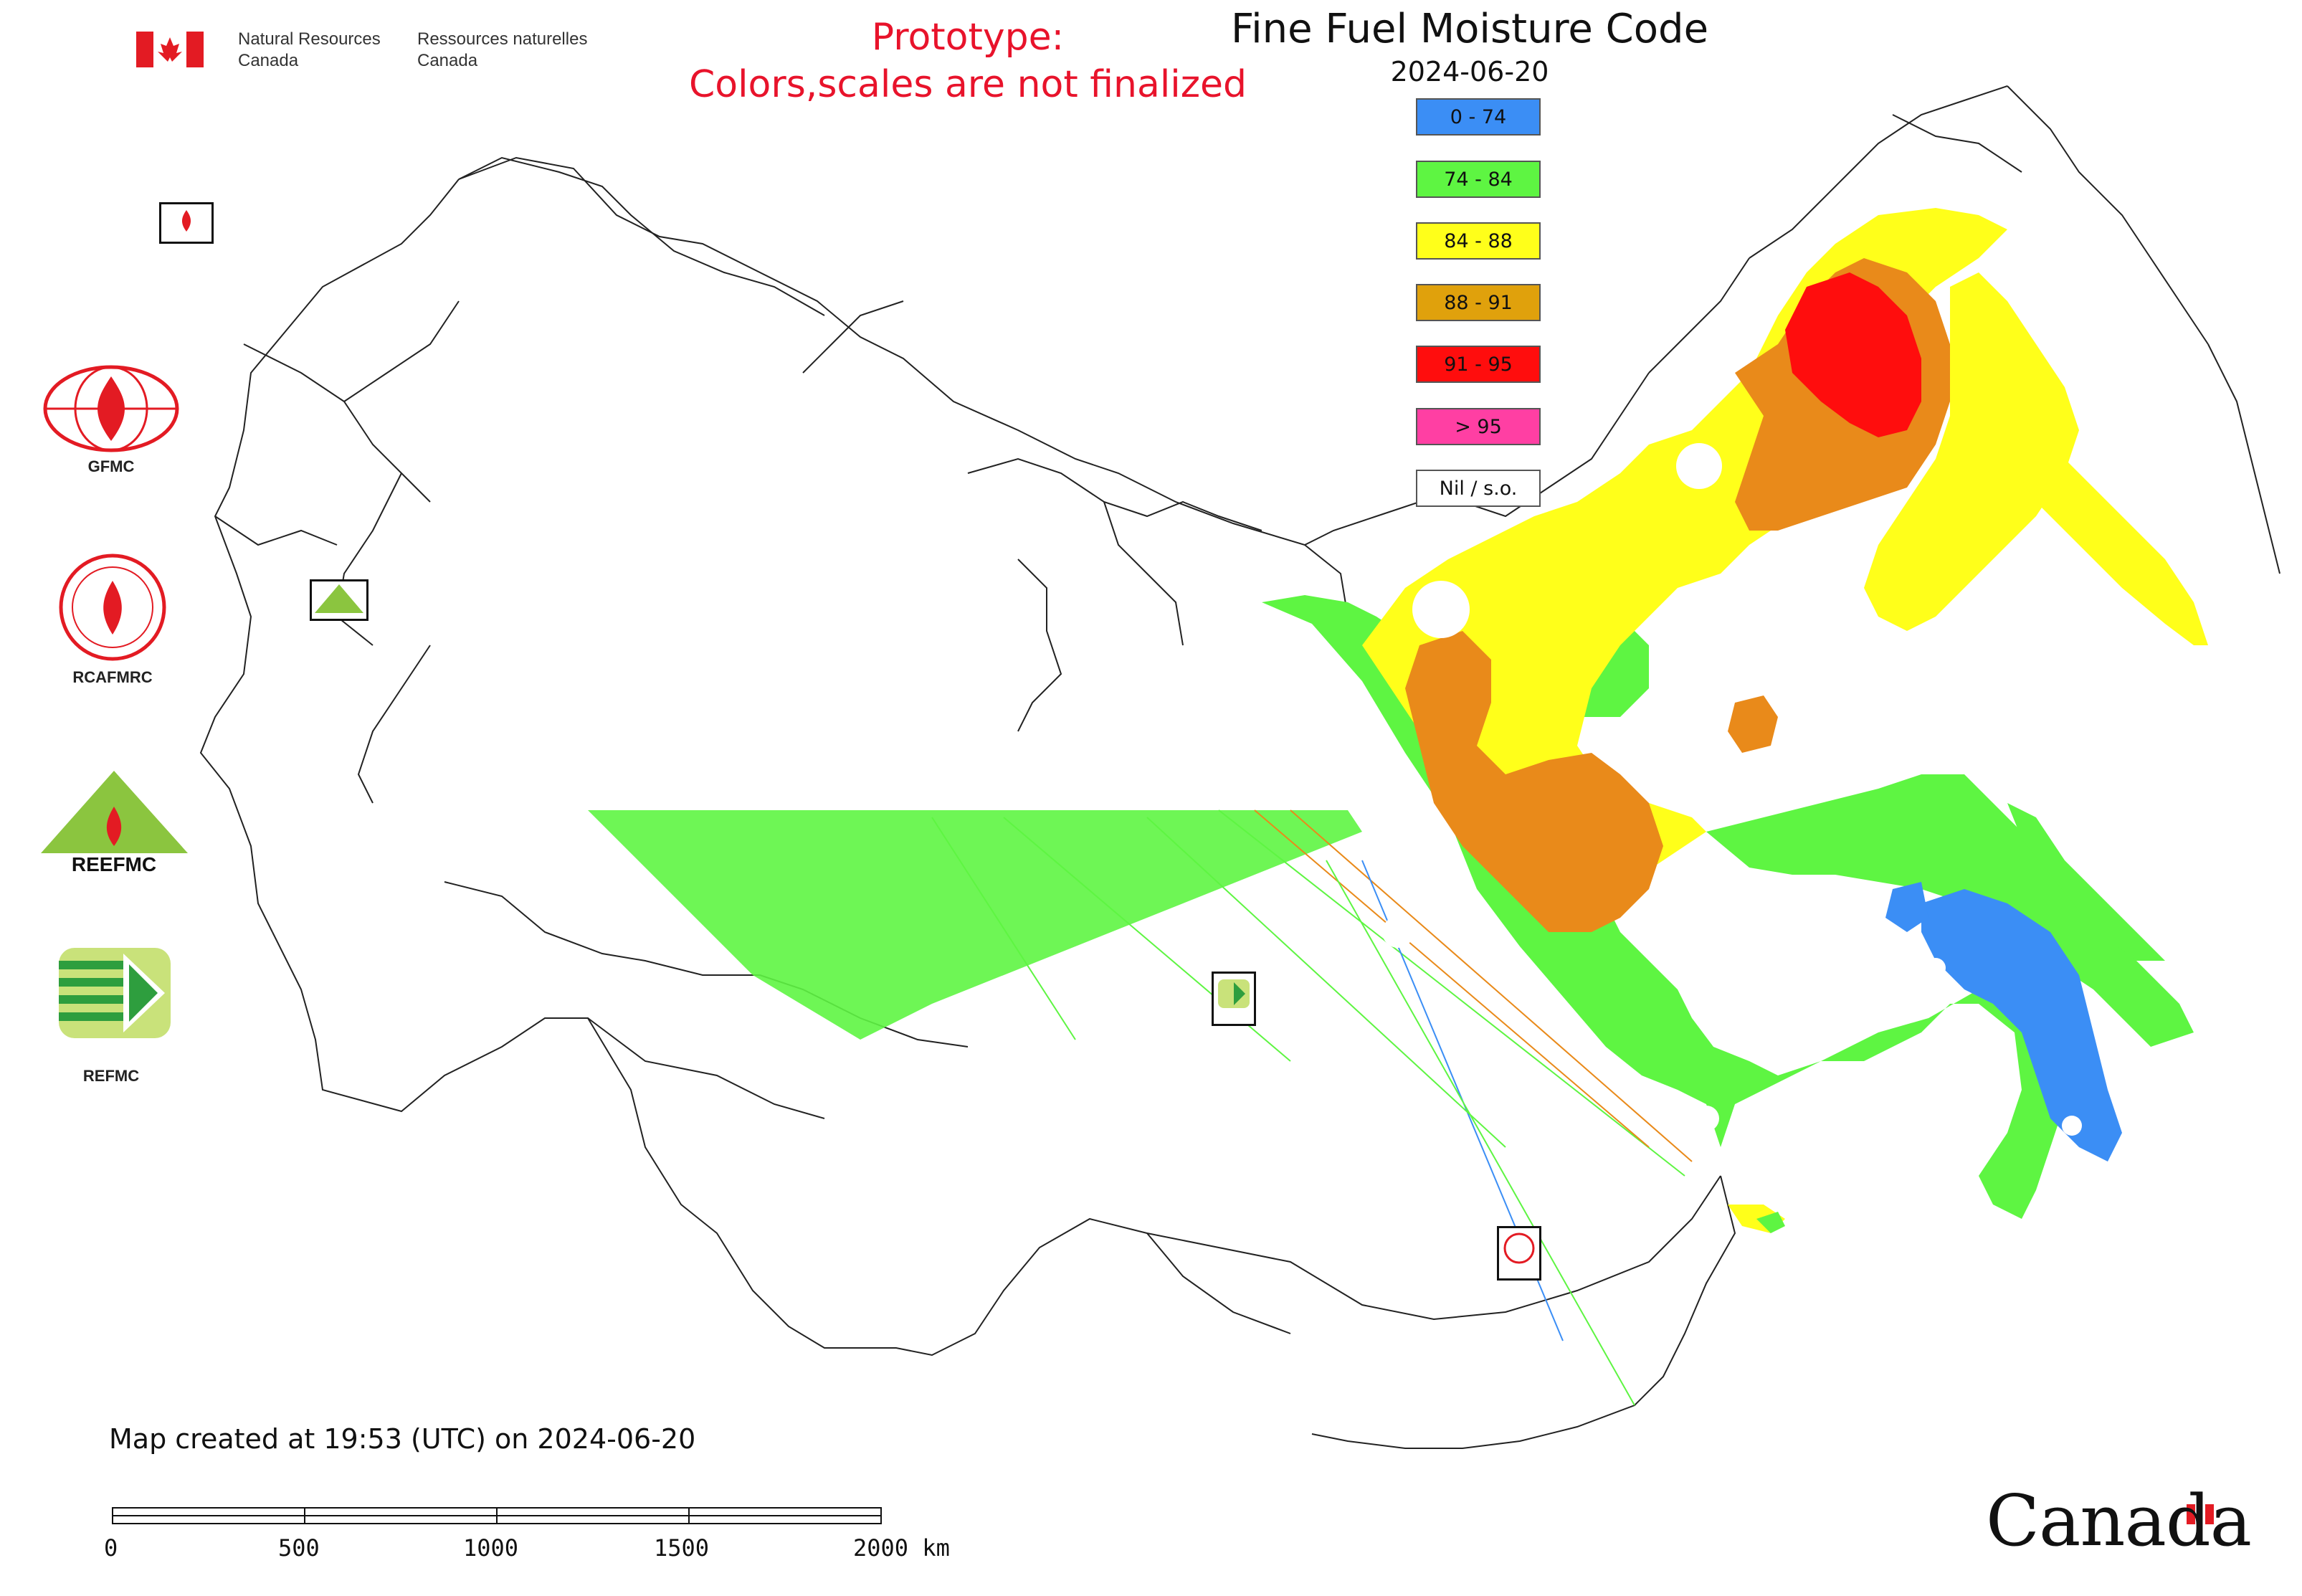  I want to click on legend-item-gt95: > 95, so click(1478, 426).